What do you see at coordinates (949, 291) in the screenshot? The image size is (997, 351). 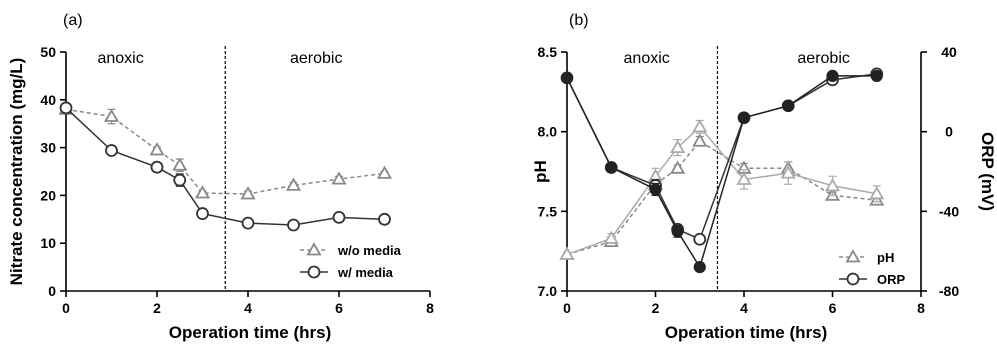 I see `y2-tick-label: -80` at bounding box center [949, 291].